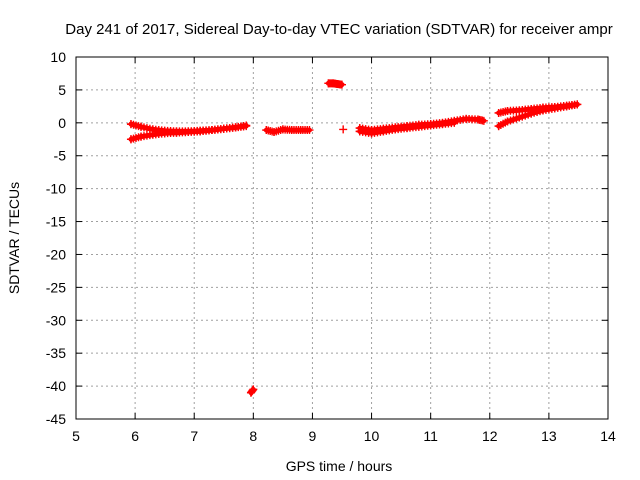 The image size is (640, 480). I want to click on y-tick-label: -5, so click(60, 156).